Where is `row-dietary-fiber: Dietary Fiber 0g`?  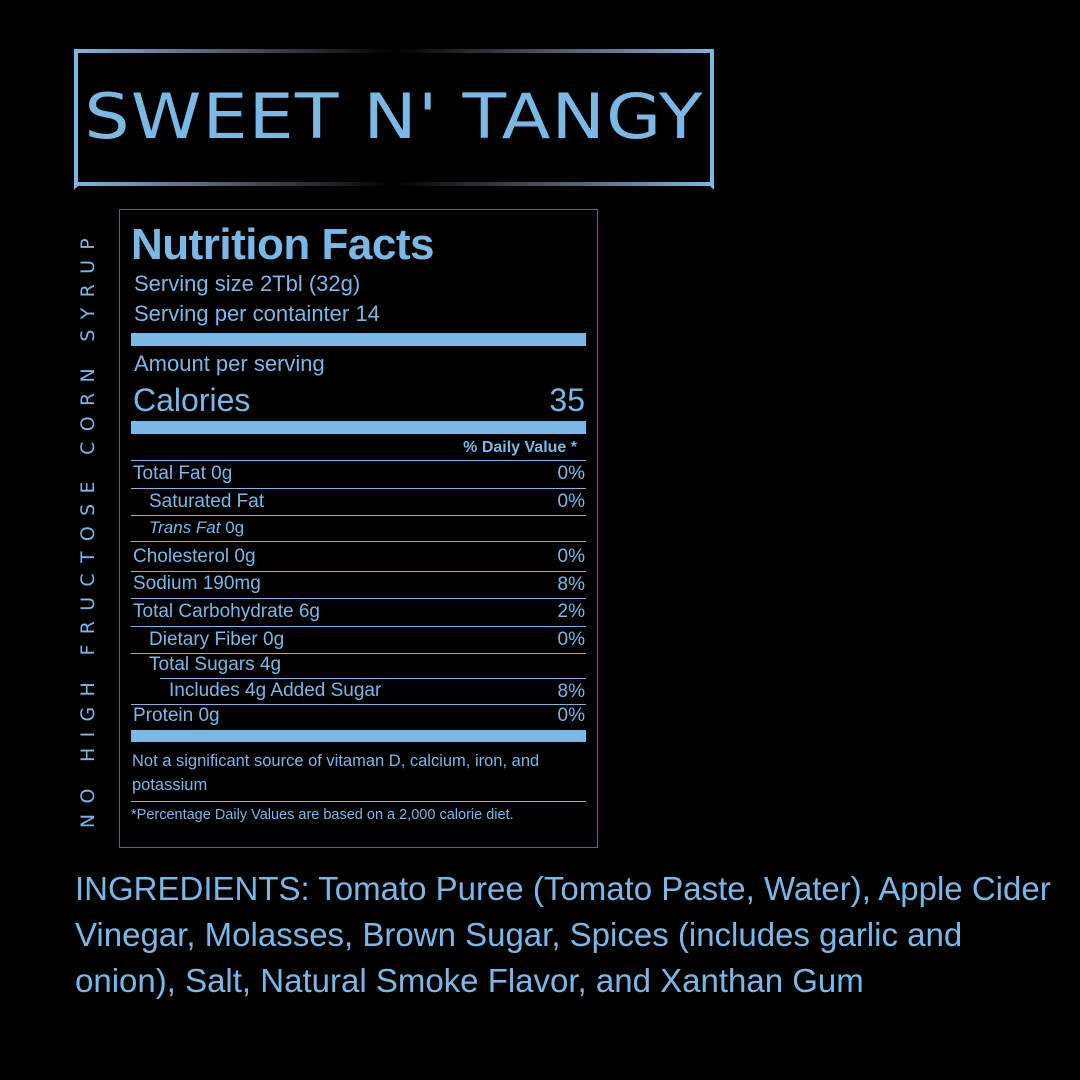 row-dietary-fiber: Dietary Fiber 0g is located at coordinates (217, 639).